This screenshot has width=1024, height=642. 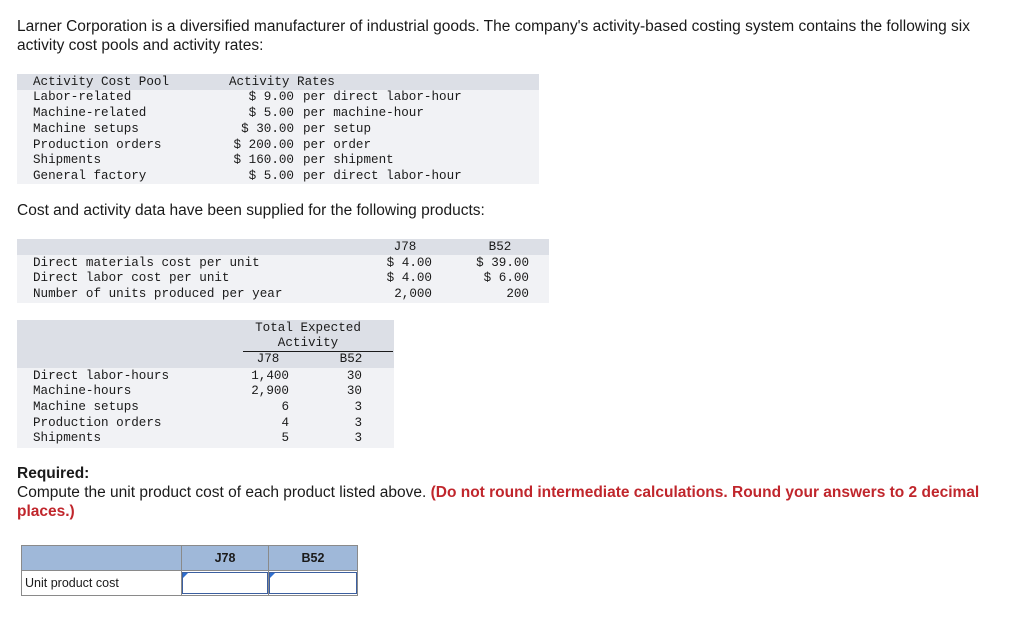 I want to click on rates-header-pool: Activity Cost Pool, so click(x=101, y=82).